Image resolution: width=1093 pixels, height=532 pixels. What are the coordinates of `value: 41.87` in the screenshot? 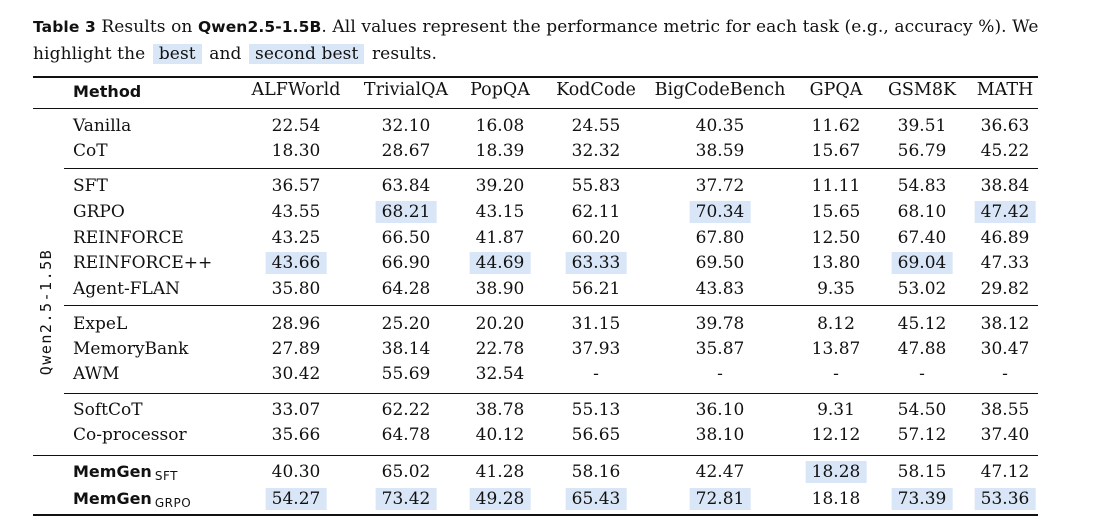 It's located at (500, 238).